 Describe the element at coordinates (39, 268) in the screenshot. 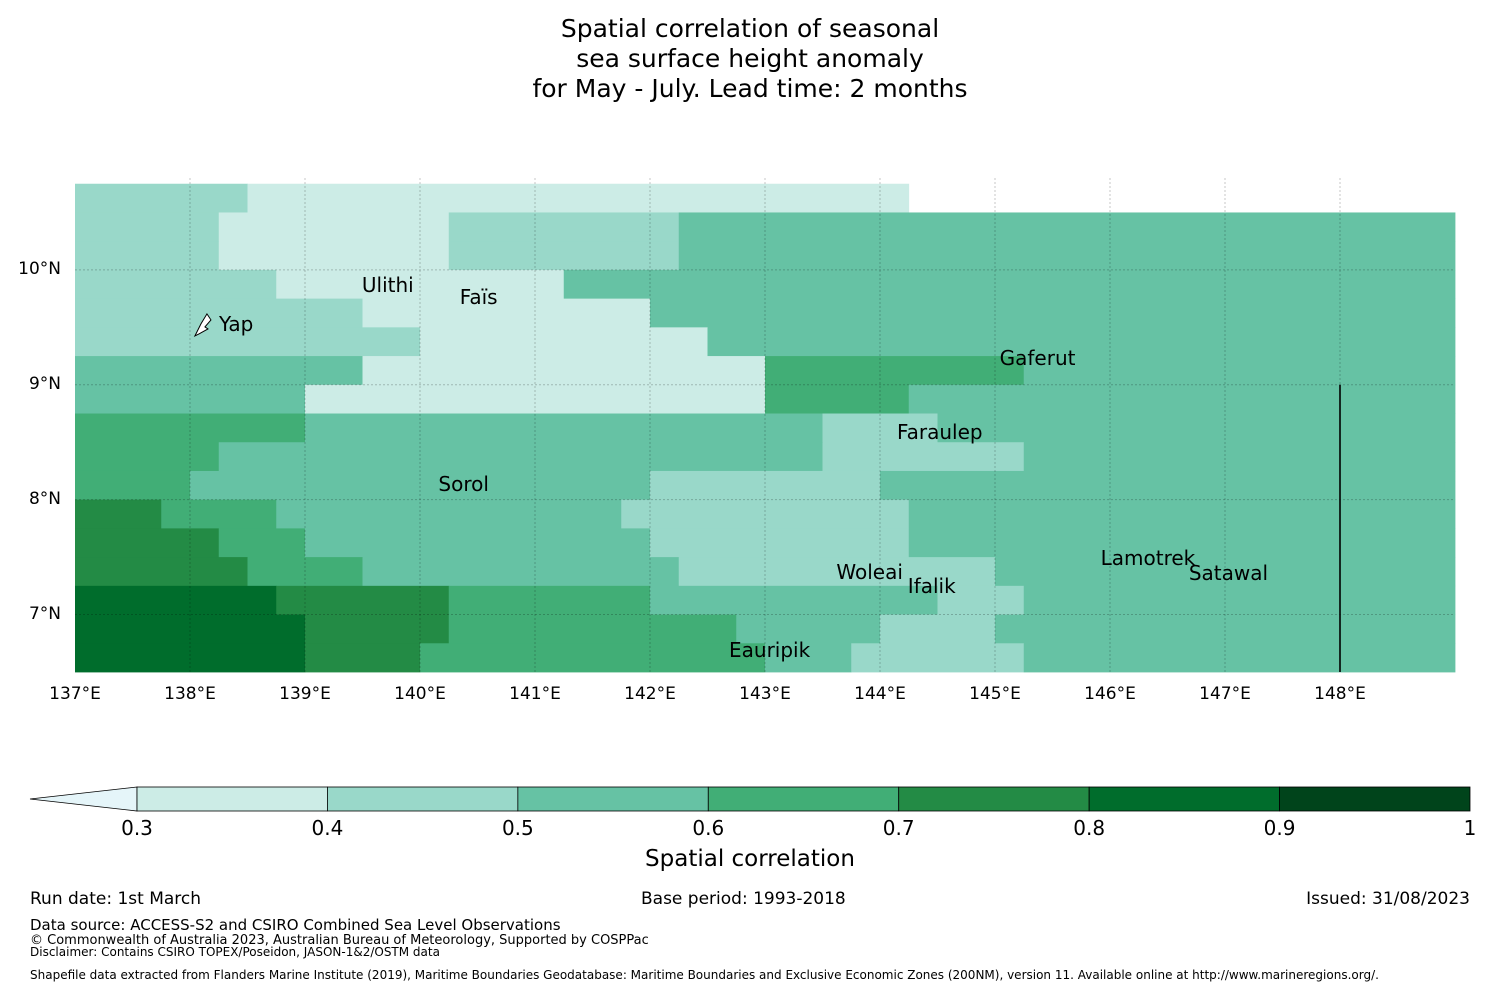

I see `latitude-tick-label: 10°N` at that location.